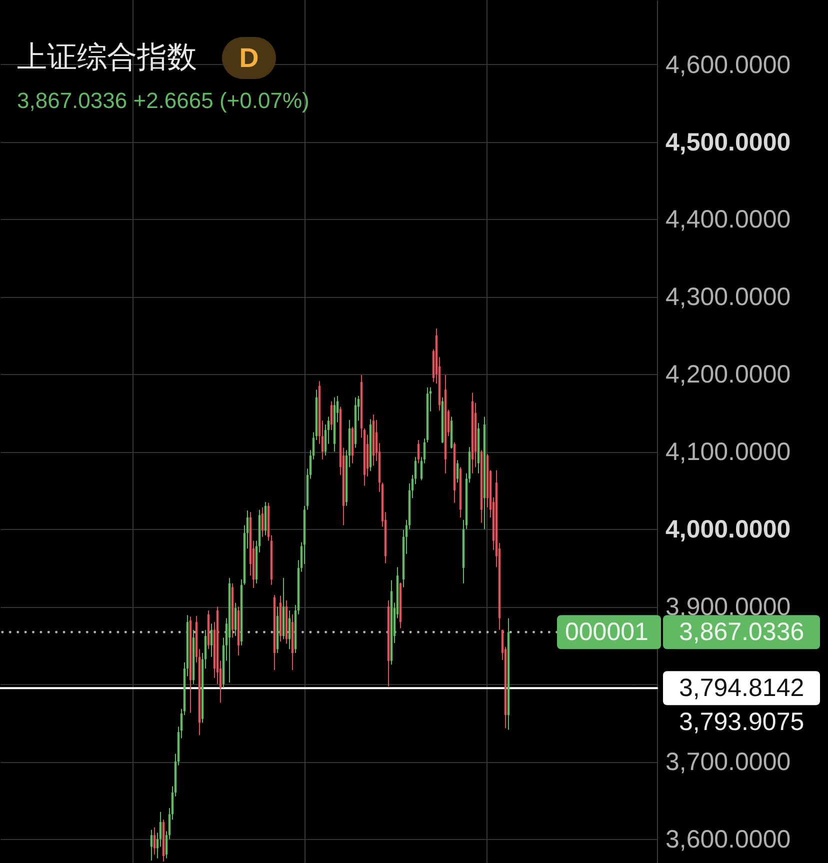 Image resolution: width=828 pixels, height=863 pixels. Describe the element at coordinates (728, 220) in the screenshot. I see `y-tick-label: 4,400.0000` at that location.